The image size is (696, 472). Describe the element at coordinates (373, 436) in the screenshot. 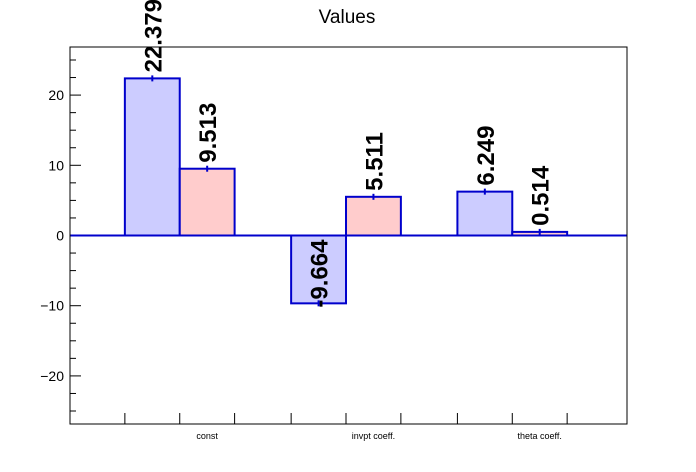

I see `x-tick-label: invpt coeff.` at that location.